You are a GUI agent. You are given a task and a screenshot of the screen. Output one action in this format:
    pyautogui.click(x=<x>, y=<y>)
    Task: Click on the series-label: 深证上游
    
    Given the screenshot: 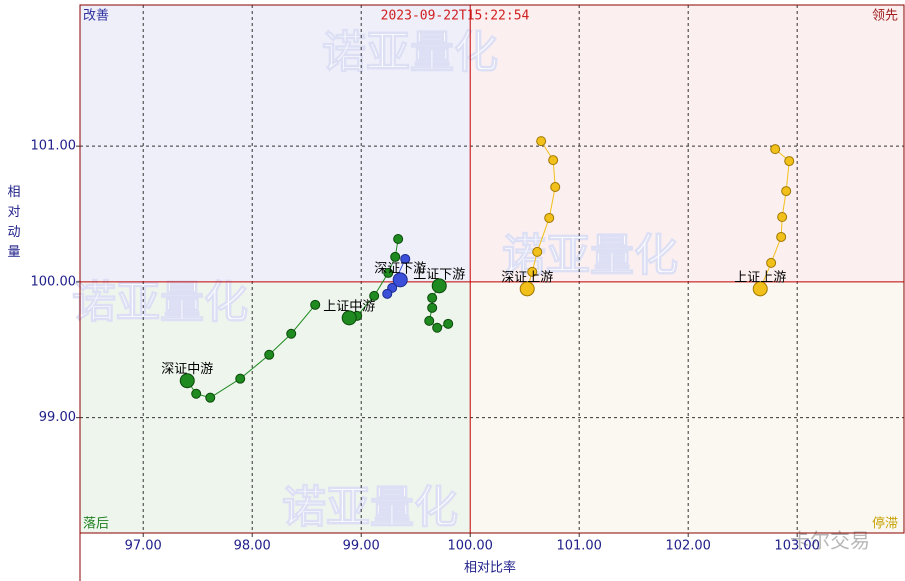 What is the action you would take?
    pyautogui.click(x=527, y=277)
    